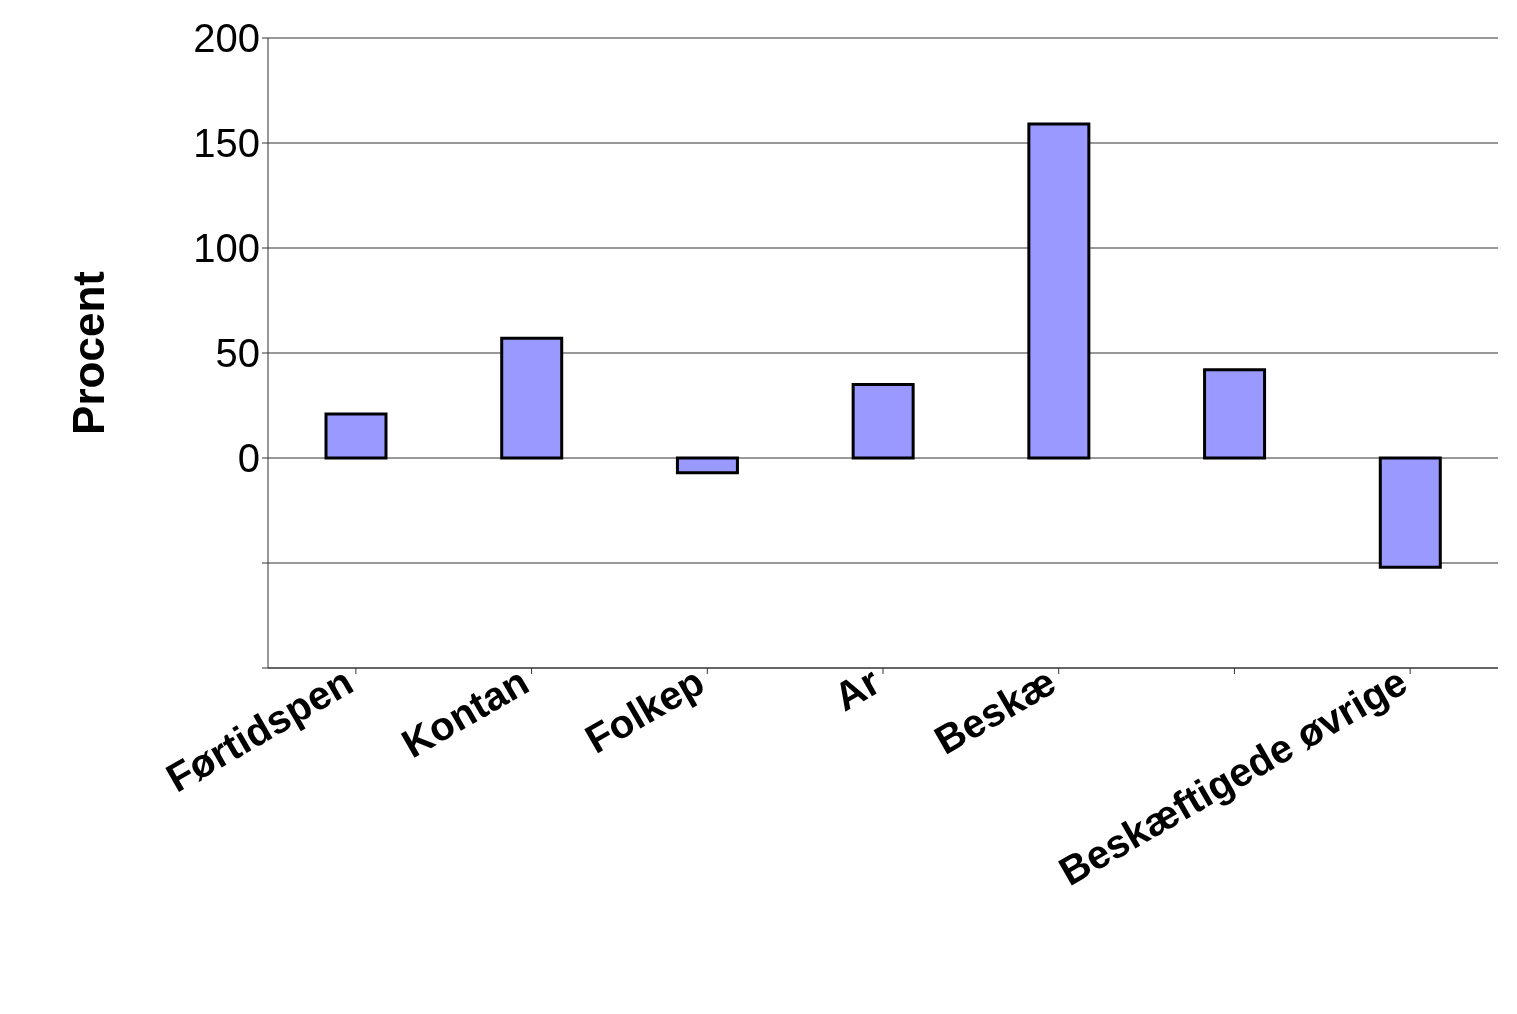 The image size is (1517, 1014). I want to click on y-tick-label: 100, so click(226, 248).